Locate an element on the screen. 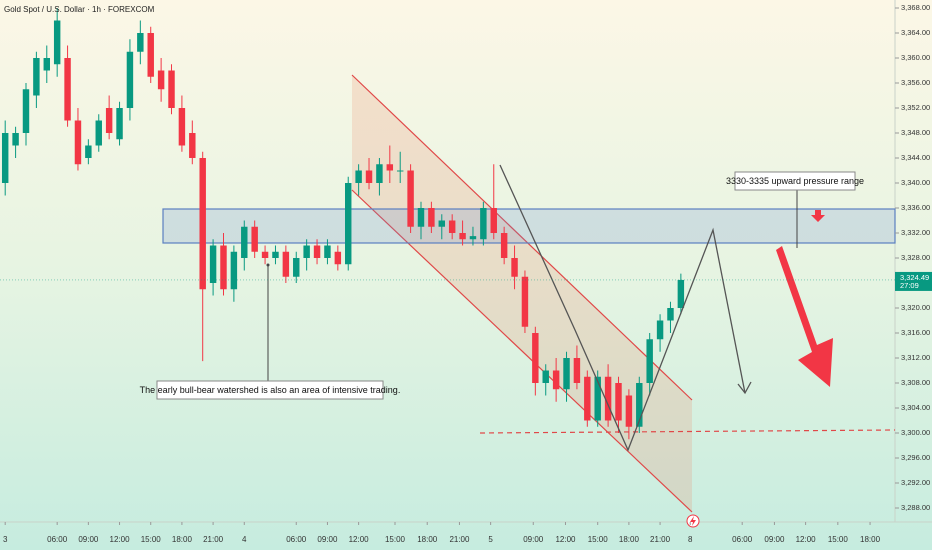 The height and width of the screenshot is (550, 932). y-tick-label: 3,348.00 is located at coordinates (915, 132).